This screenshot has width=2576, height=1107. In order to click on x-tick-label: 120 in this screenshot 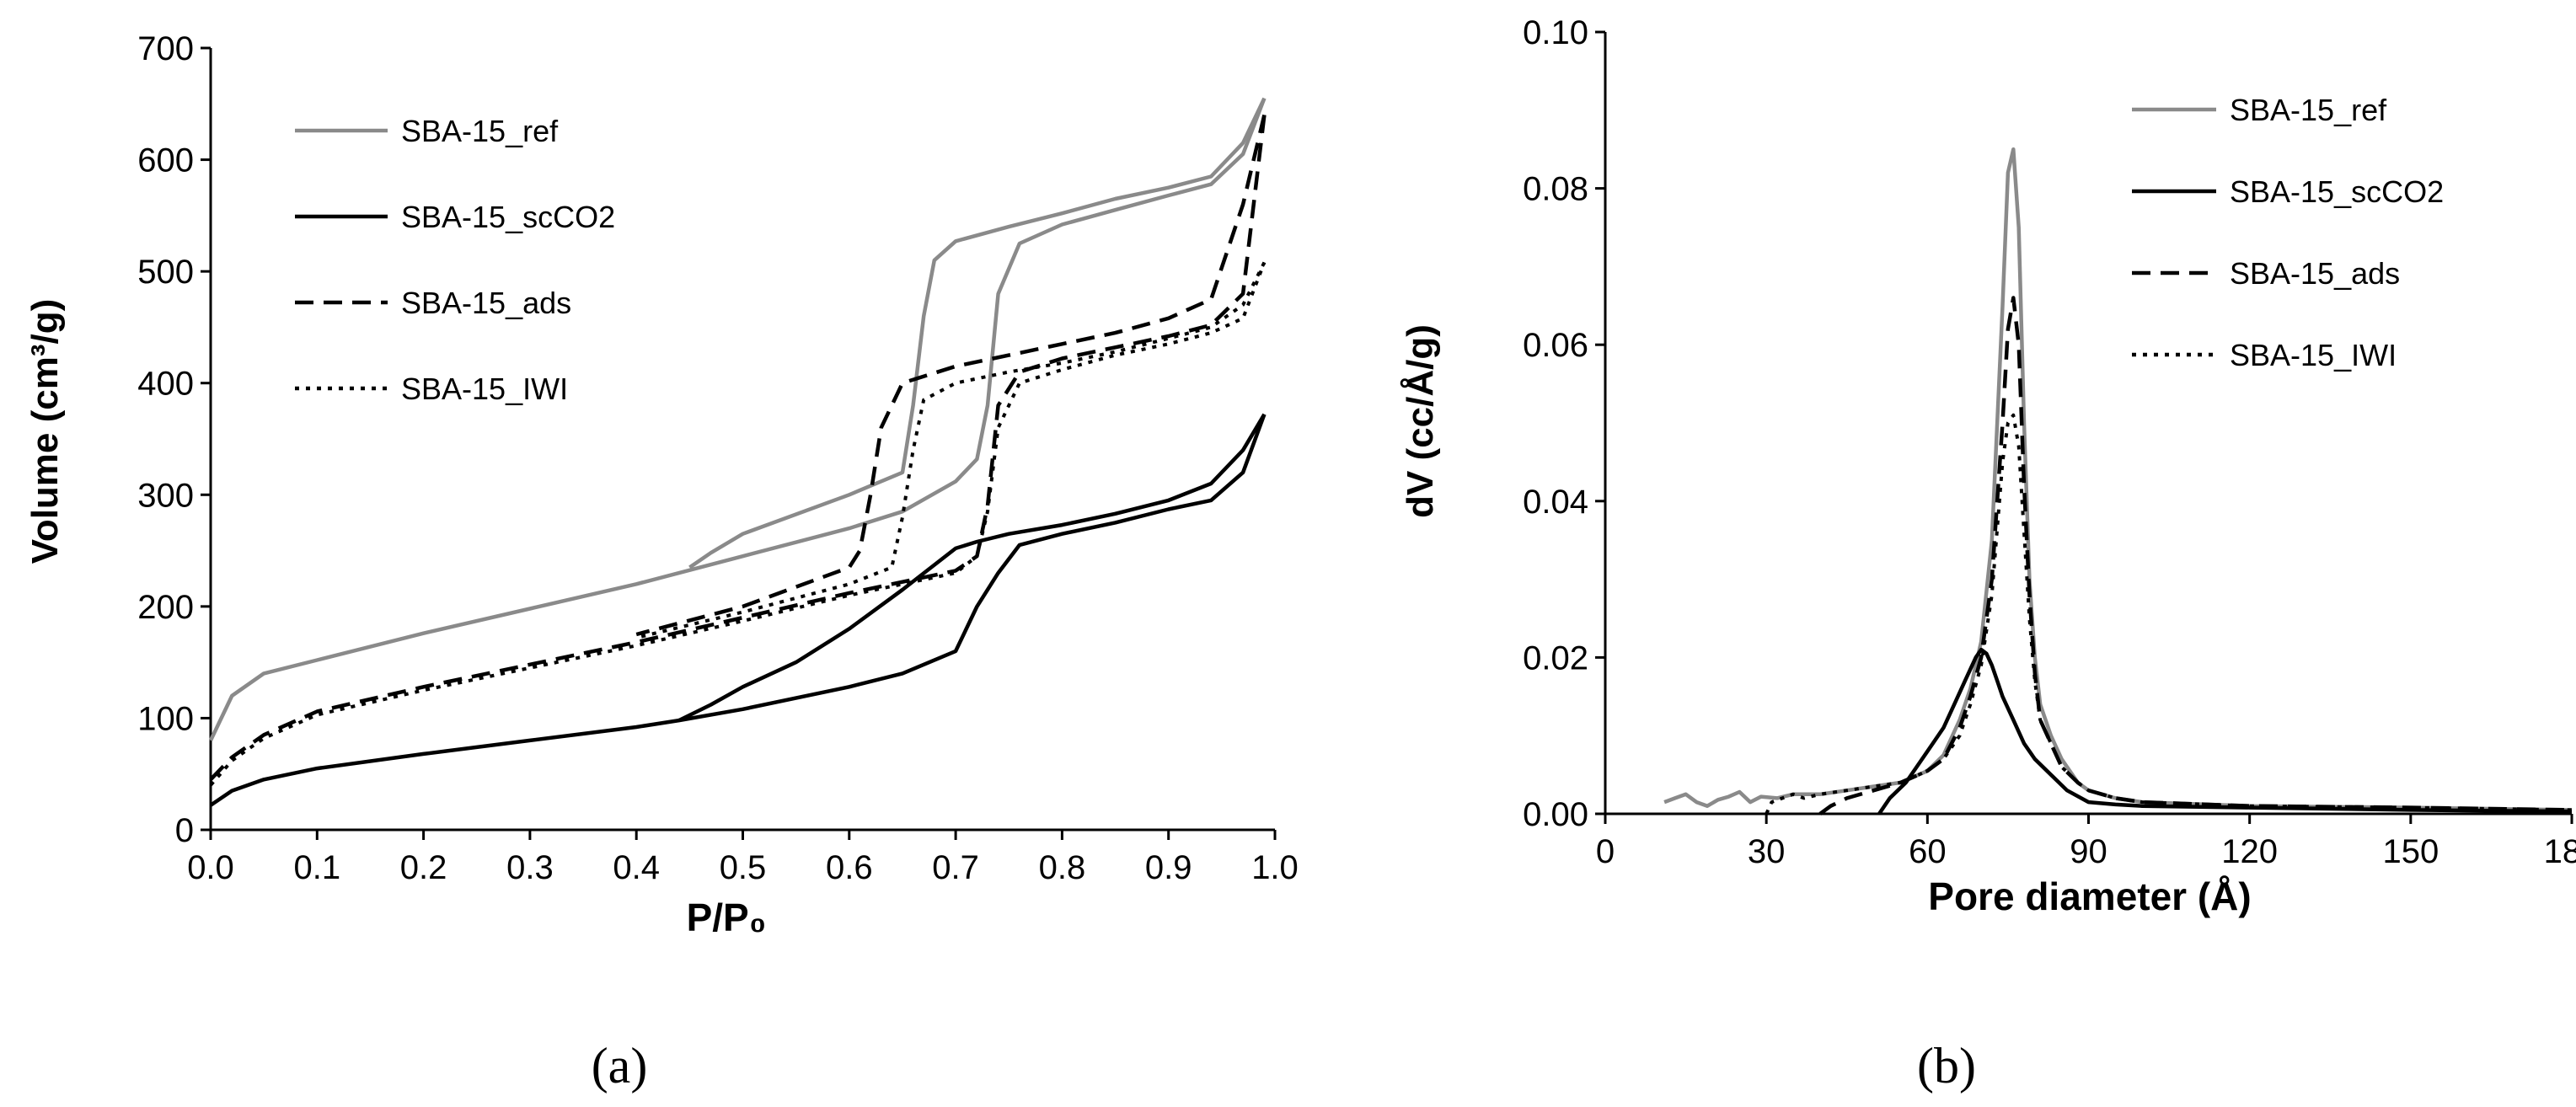, I will do `click(2249, 852)`.